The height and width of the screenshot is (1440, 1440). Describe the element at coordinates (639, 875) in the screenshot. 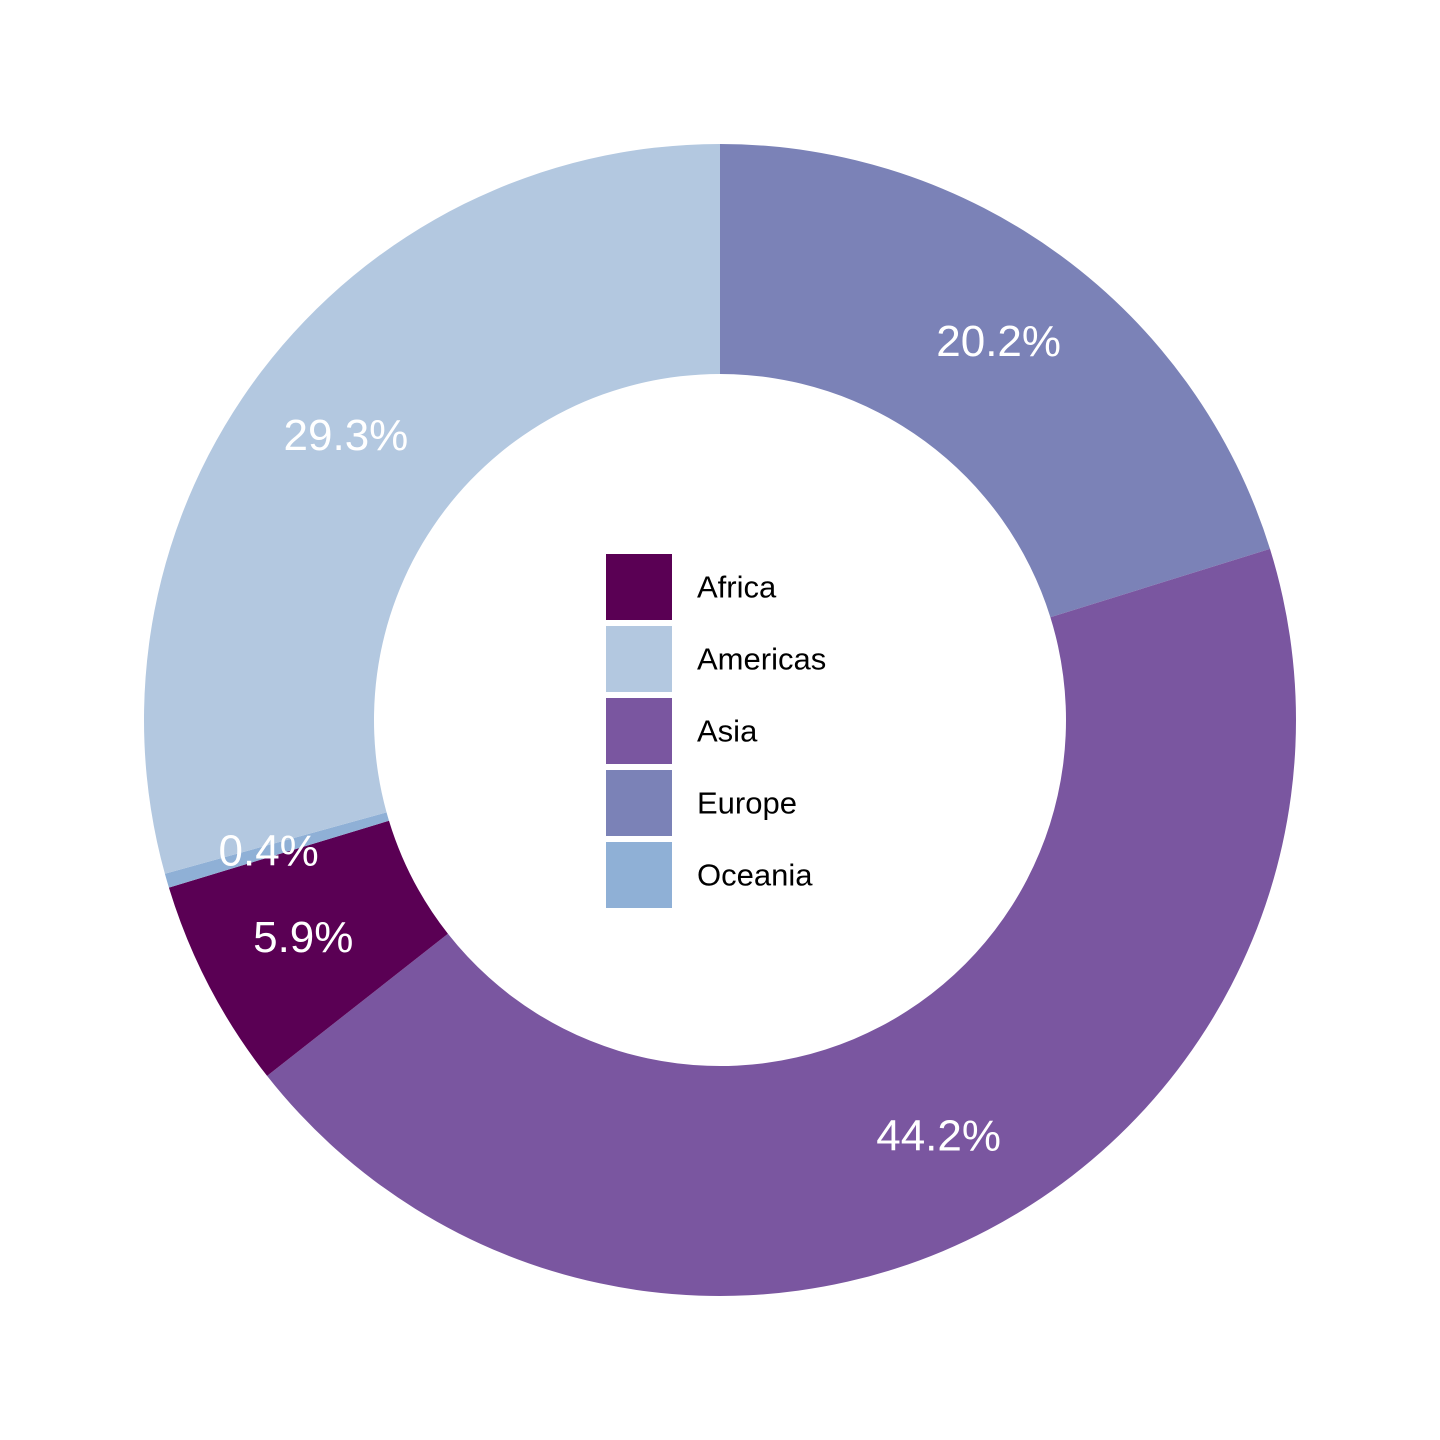

I see `legend-swatch-oceania` at that location.